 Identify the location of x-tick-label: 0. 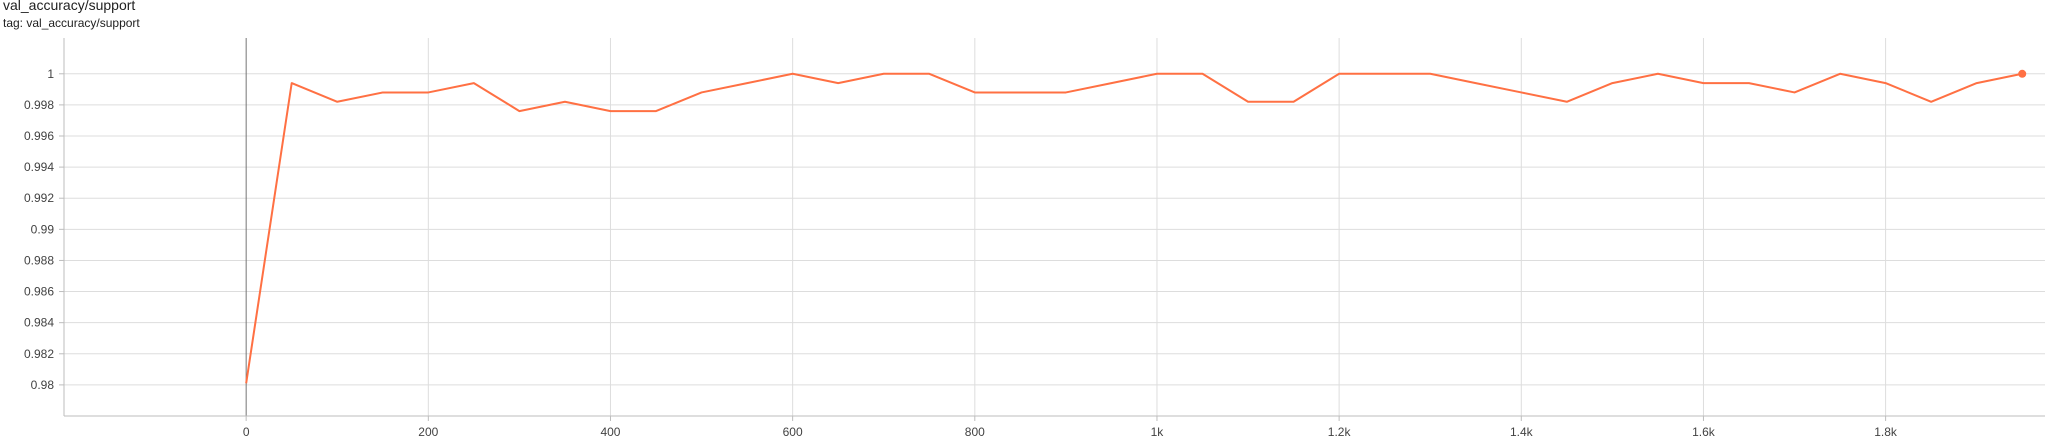
(246, 432).